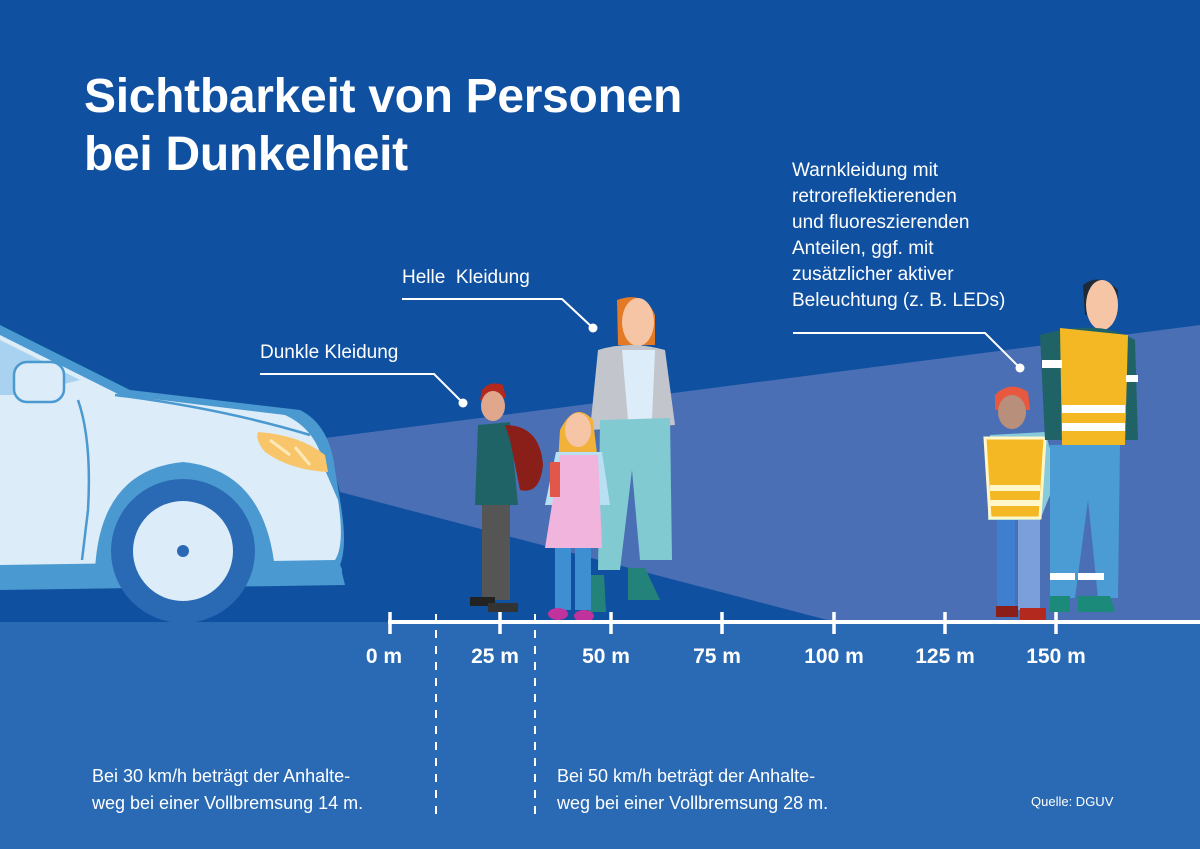 Image resolution: width=1200 pixels, height=849 pixels. I want to click on axis-ticks, so click(723, 623).